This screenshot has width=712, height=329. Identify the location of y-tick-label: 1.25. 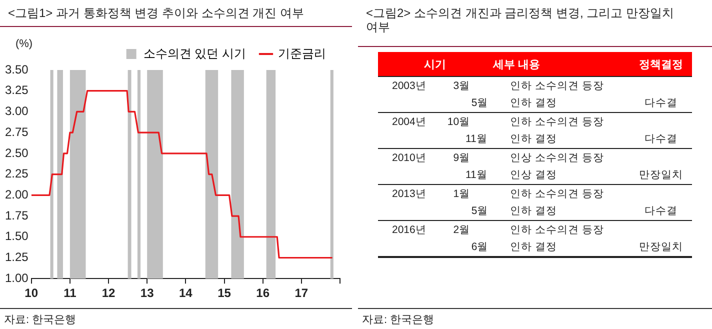
(16, 257).